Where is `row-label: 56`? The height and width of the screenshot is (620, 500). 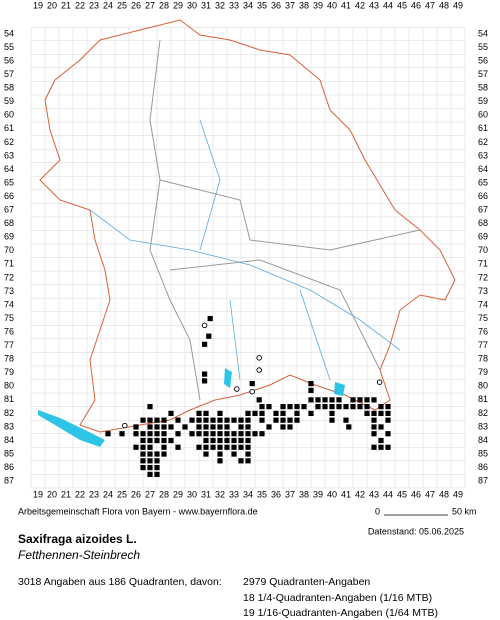 row-label: 56 is located at coordinates (9, 60).